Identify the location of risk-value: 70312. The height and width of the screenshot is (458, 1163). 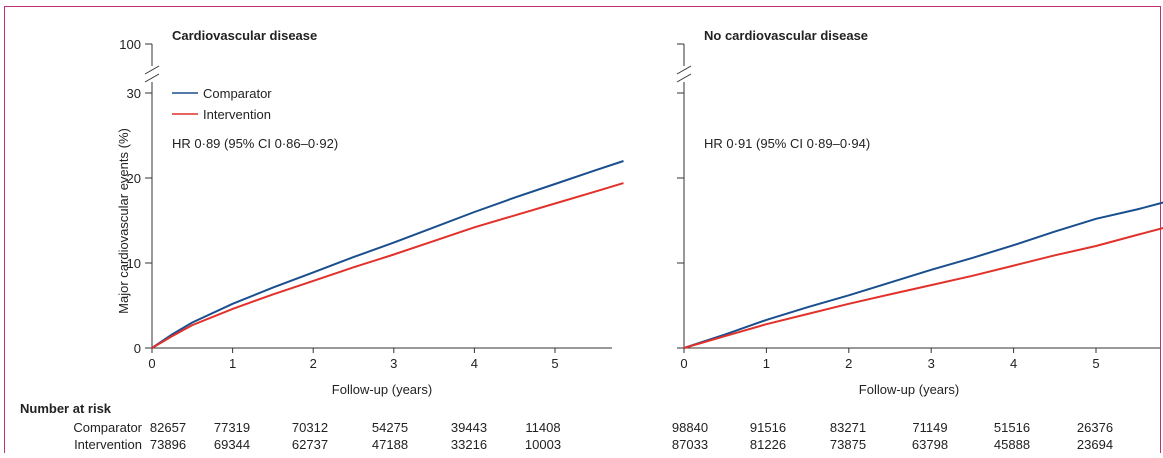
(310, 427).